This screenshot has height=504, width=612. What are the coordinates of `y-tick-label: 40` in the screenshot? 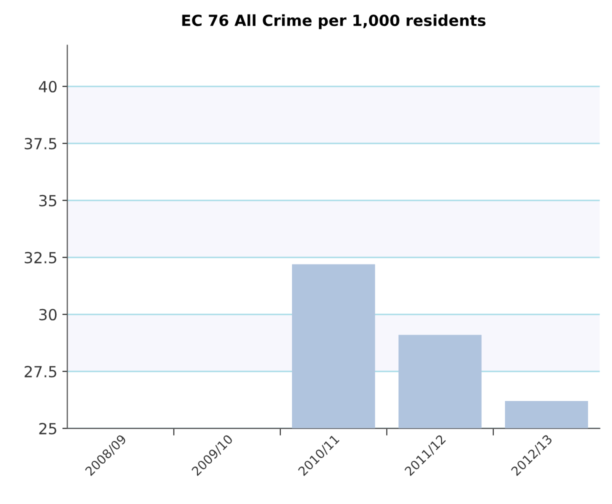 It's located at (47, 86).